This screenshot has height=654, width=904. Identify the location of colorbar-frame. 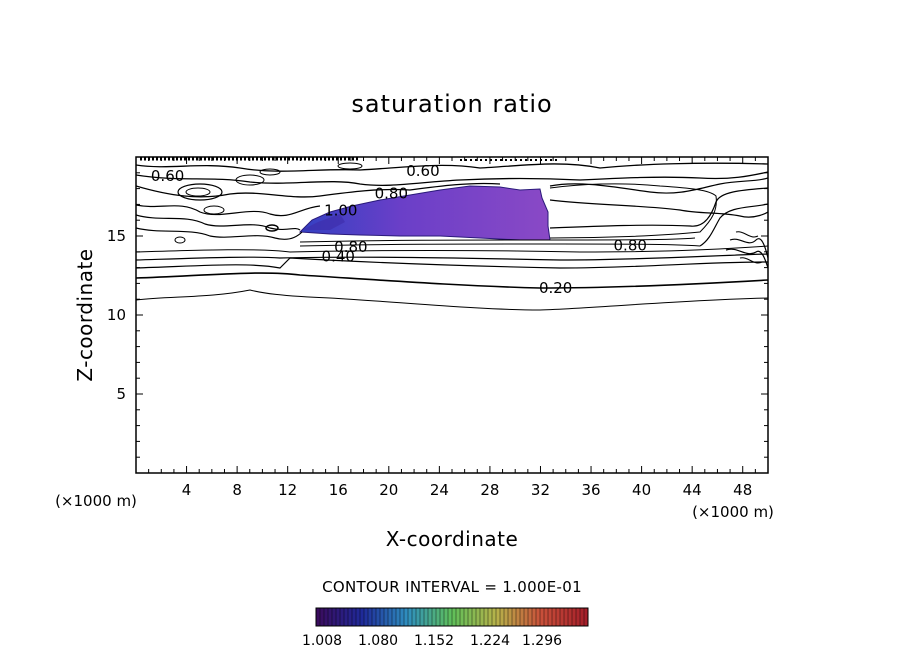
(452, 617).